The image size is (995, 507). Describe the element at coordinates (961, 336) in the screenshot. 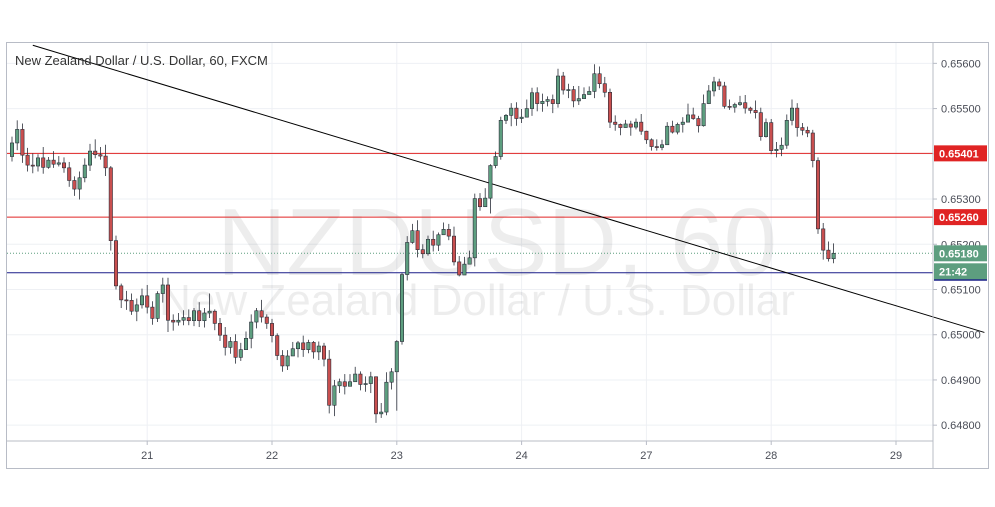

I see `price-tick-label: 0.65000` at that location.